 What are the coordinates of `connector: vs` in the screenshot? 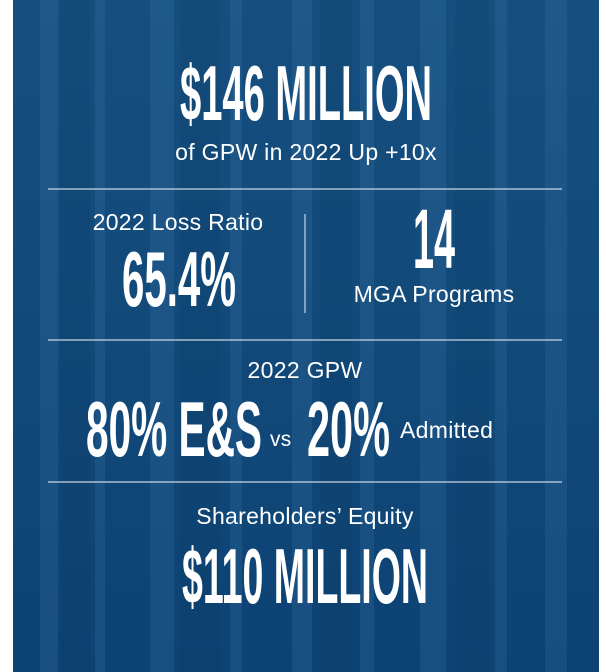 It's located at (281, 439).